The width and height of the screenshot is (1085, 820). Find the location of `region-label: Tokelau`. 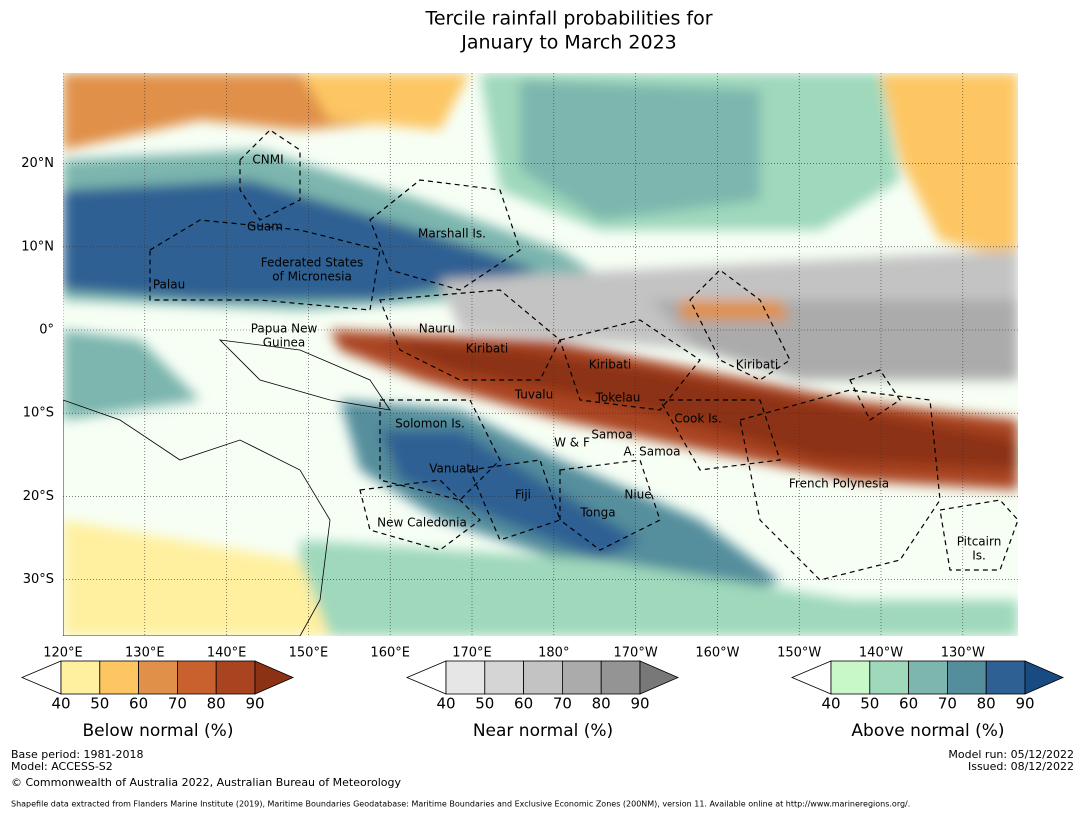

region-label: Tokelau is located at coordinates (618, 398).